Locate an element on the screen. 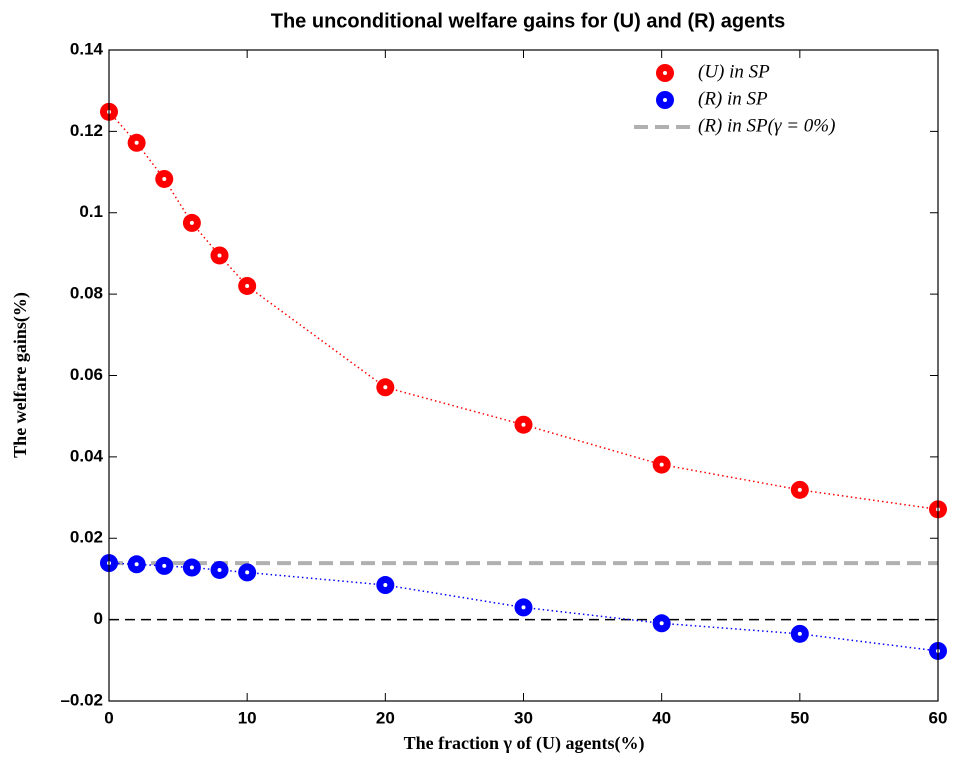 This screenshot has height=758, width=956. x-tick-label: 10 is located at coordinates (247, 717).